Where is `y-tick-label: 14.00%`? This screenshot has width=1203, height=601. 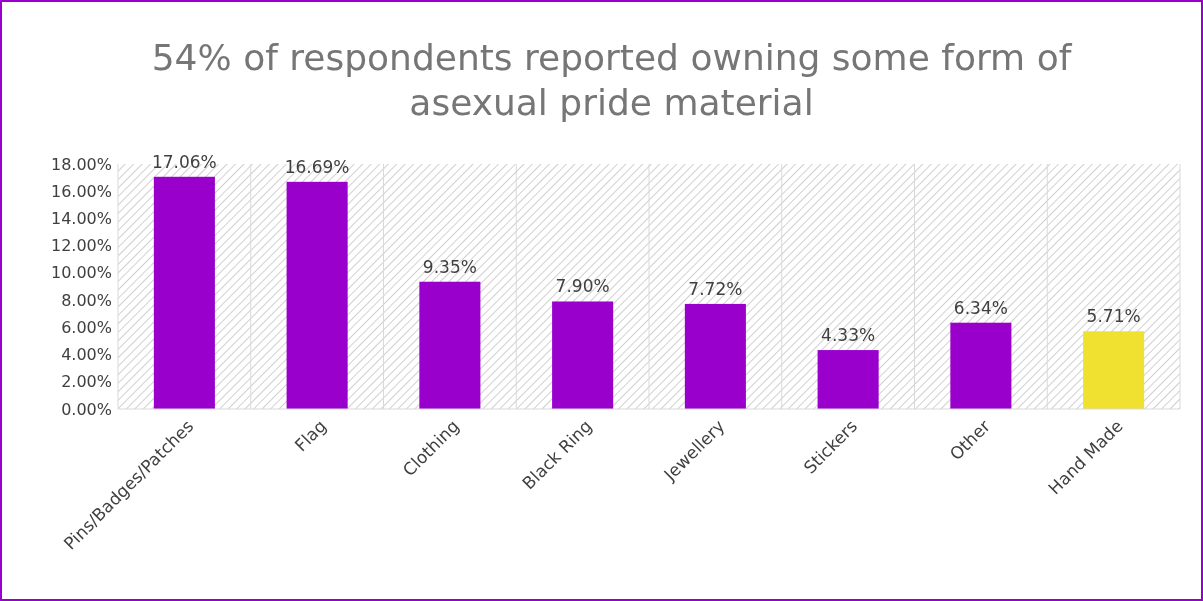
y-tick-label: 14.00% is located at coordinates (81, 219).